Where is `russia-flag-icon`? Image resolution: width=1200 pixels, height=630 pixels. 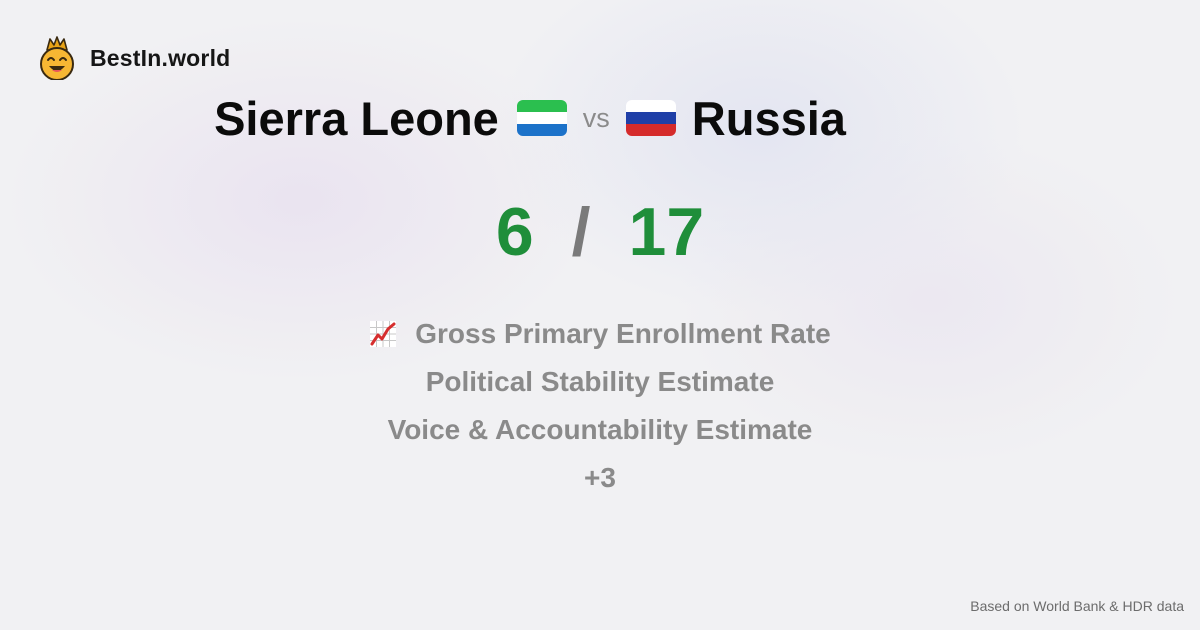 russia-flag-icon is located at coordinates (650, 118).